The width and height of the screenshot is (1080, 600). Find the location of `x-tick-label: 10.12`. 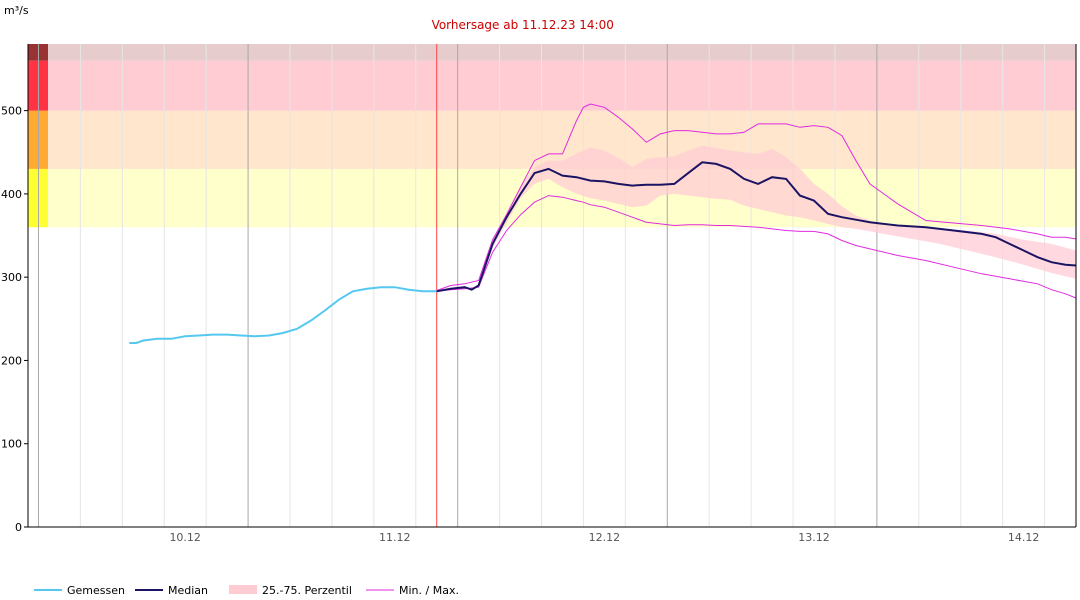

x-tick-label: 10.12 is located at coordinates (185, 537).